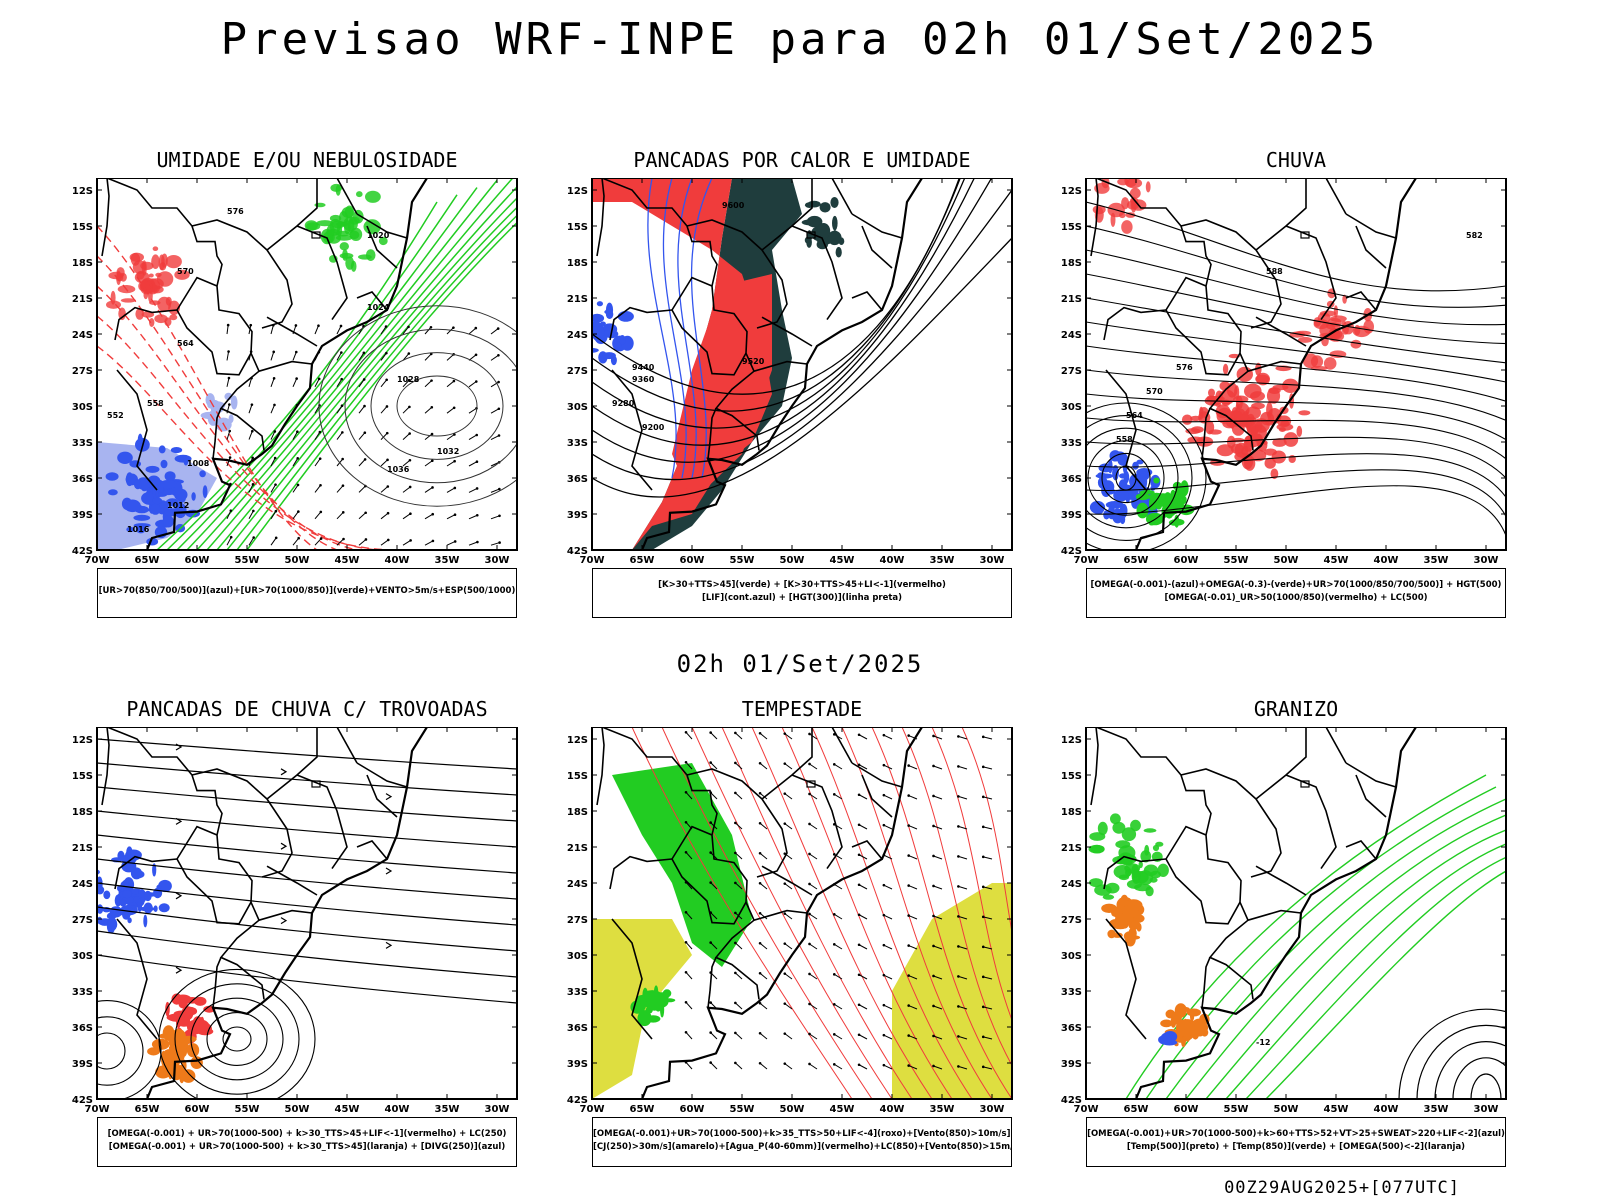 The image size is (1600, 1200). Describe the element at coordinates (342, 364) in the screenshot. I see `humidity-contour-green` at that location.